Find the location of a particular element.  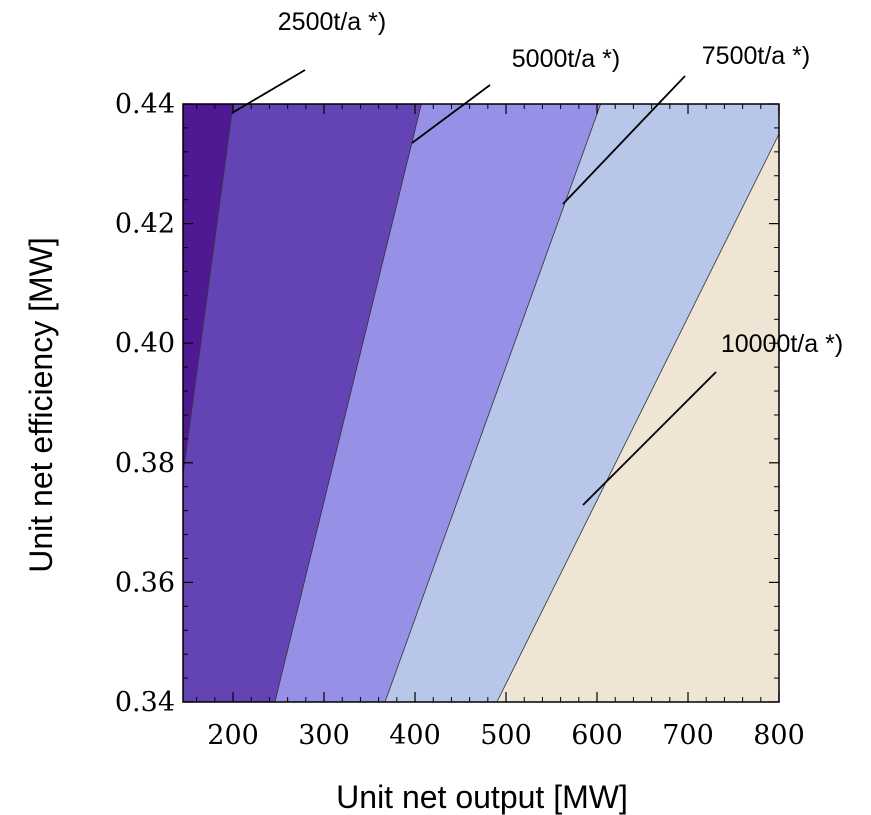

x-axis-title: Unit net output [MW] is located at coordinates (482, 797).